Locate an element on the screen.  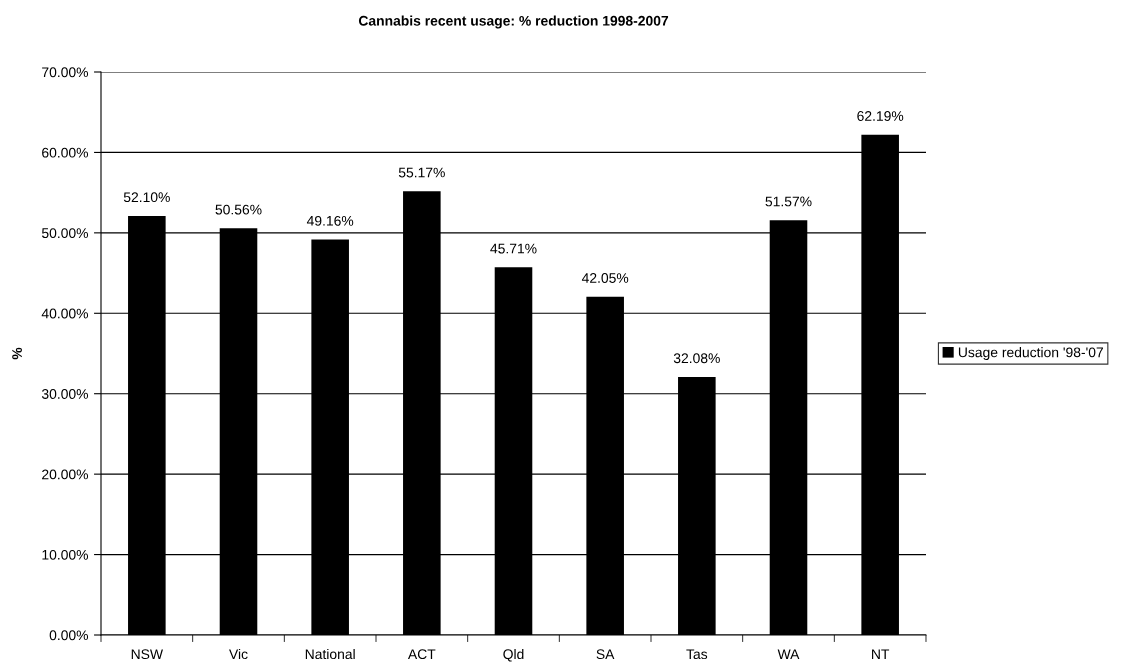
y-tick-label: 10.00% is located at coordinates (65, 554).